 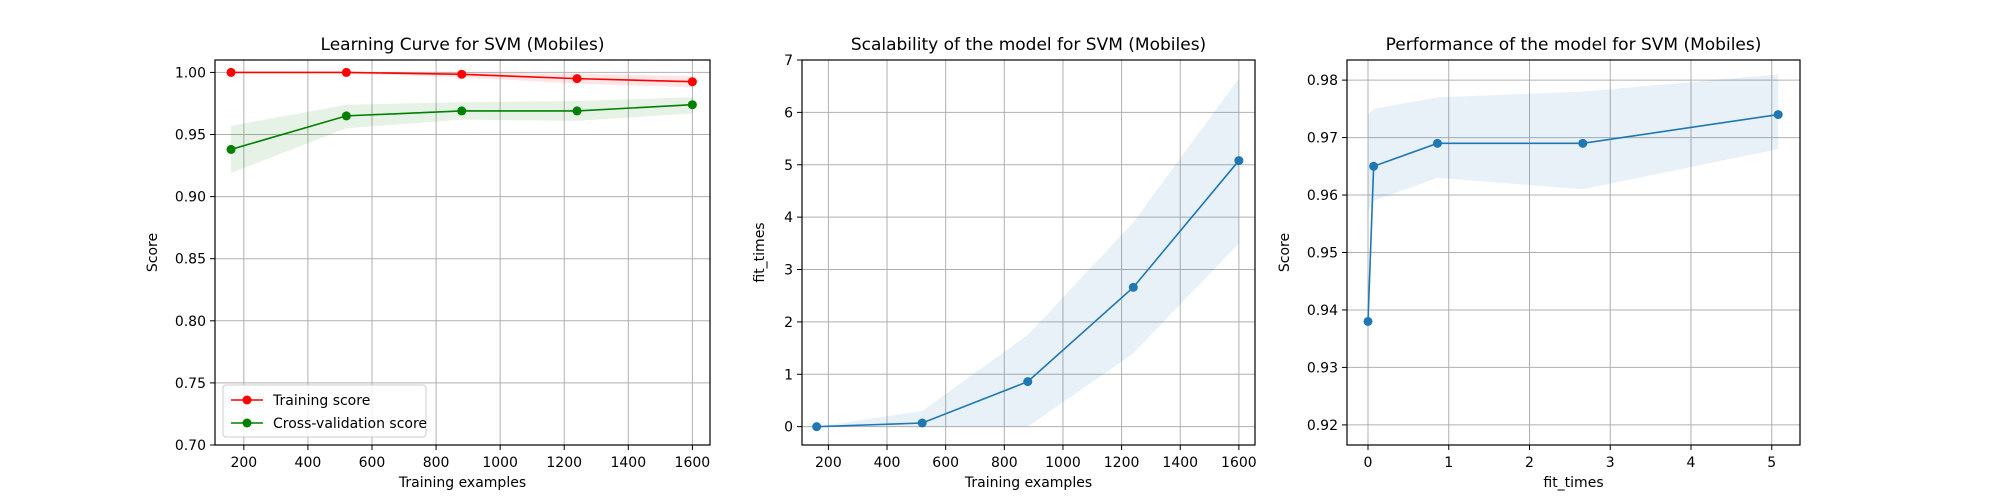 What do you see at coordinates (372, 463) in the screenshot?
I see `learning-curve-x-tick-label: 600` at bounding box center [372, 463].